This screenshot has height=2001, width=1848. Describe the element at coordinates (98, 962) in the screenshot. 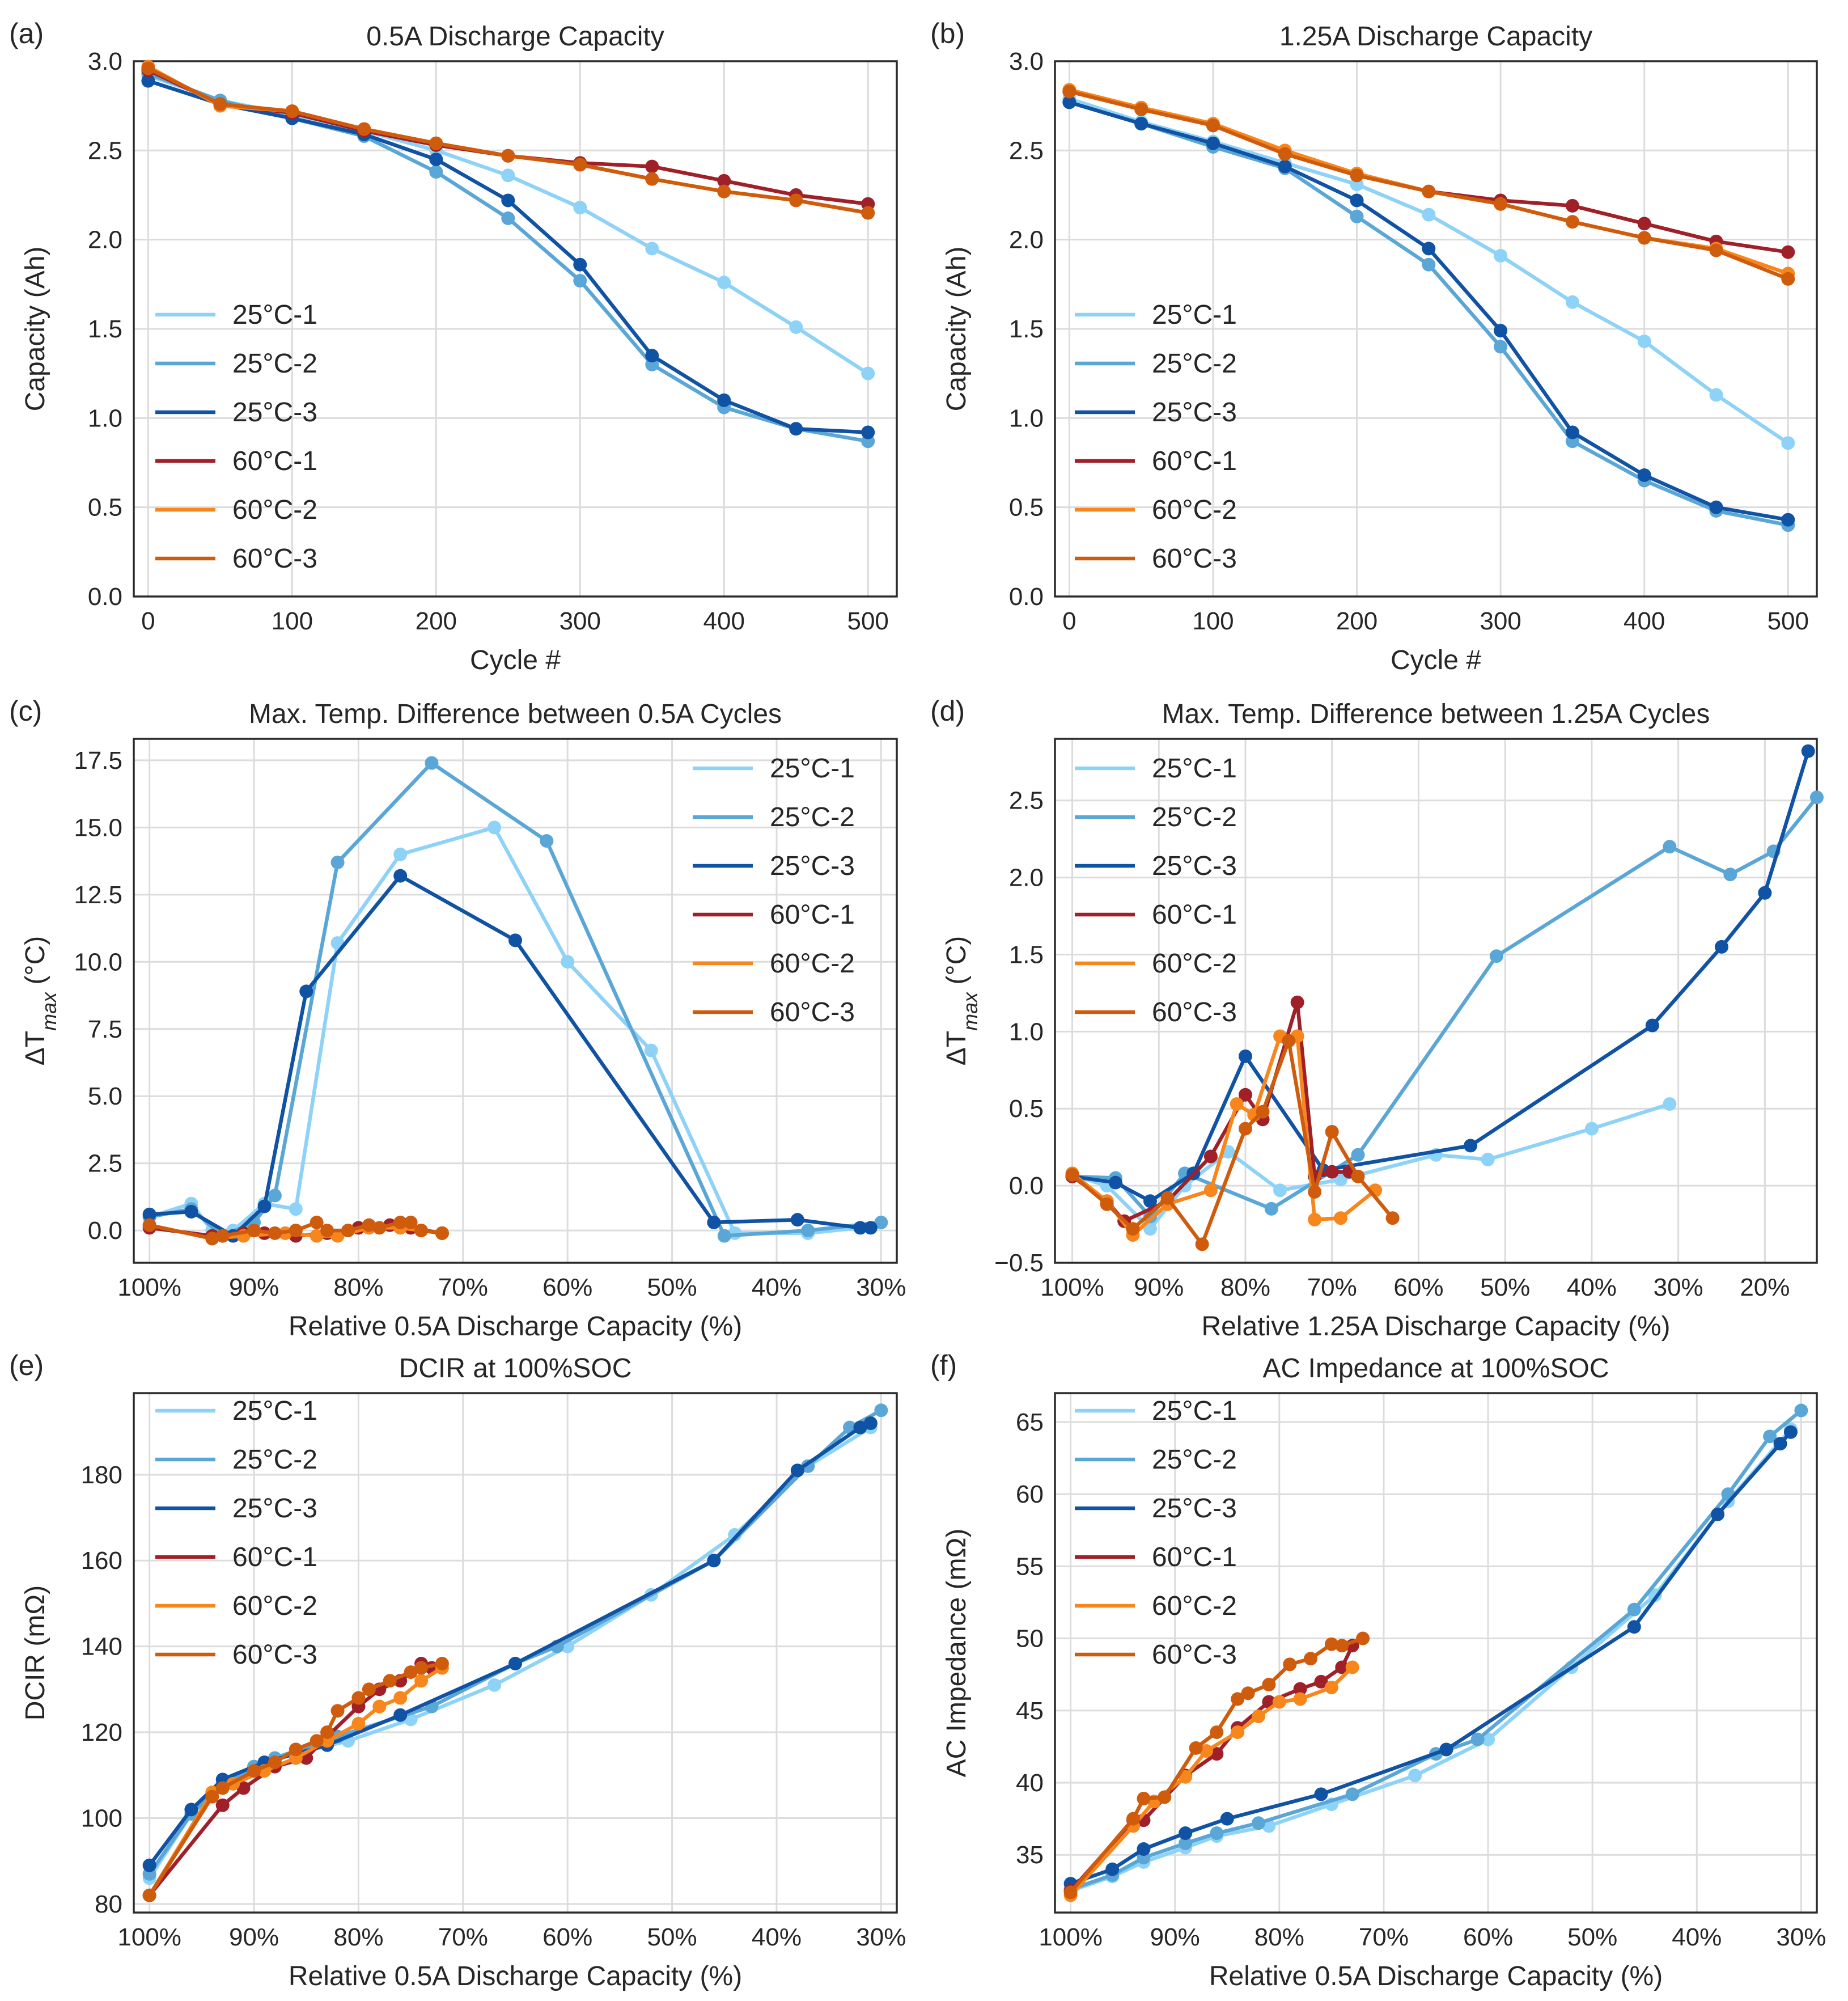

I see `y-tick-label: 10.0` at that location.